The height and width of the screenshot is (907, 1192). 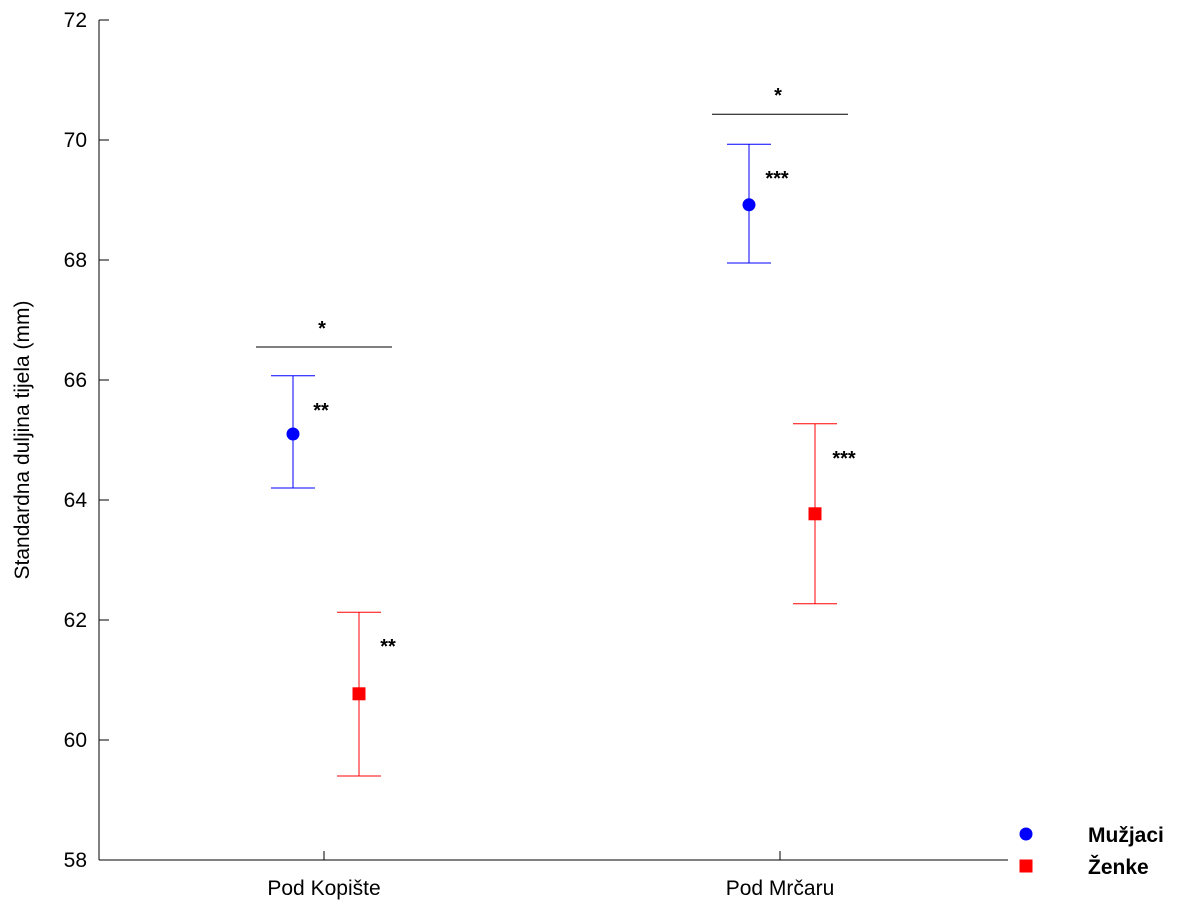 What do you see at coordinates (76, 500) in the screenshot?
I see `y-tick-label: 64` at bounding box center [76, 500].